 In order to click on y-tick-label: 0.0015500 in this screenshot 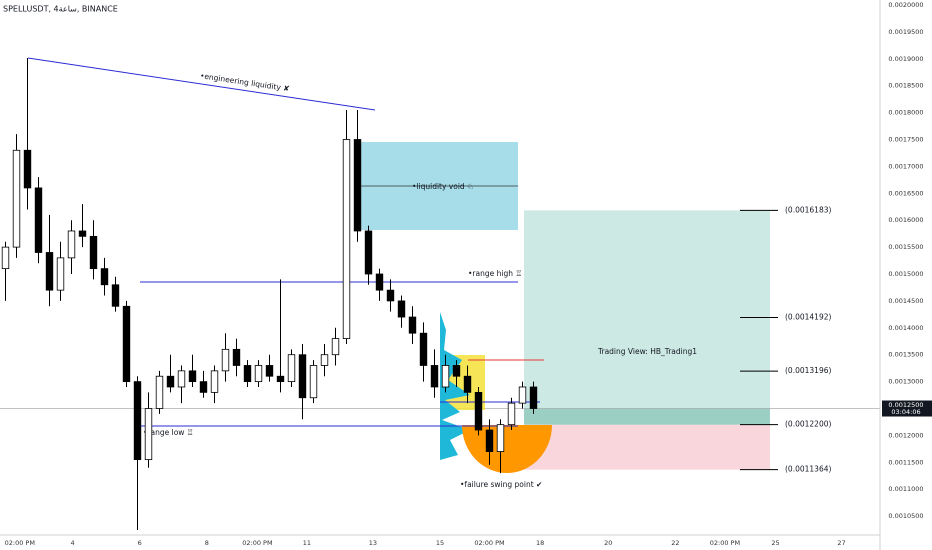, I will do `click(905, 247)`.